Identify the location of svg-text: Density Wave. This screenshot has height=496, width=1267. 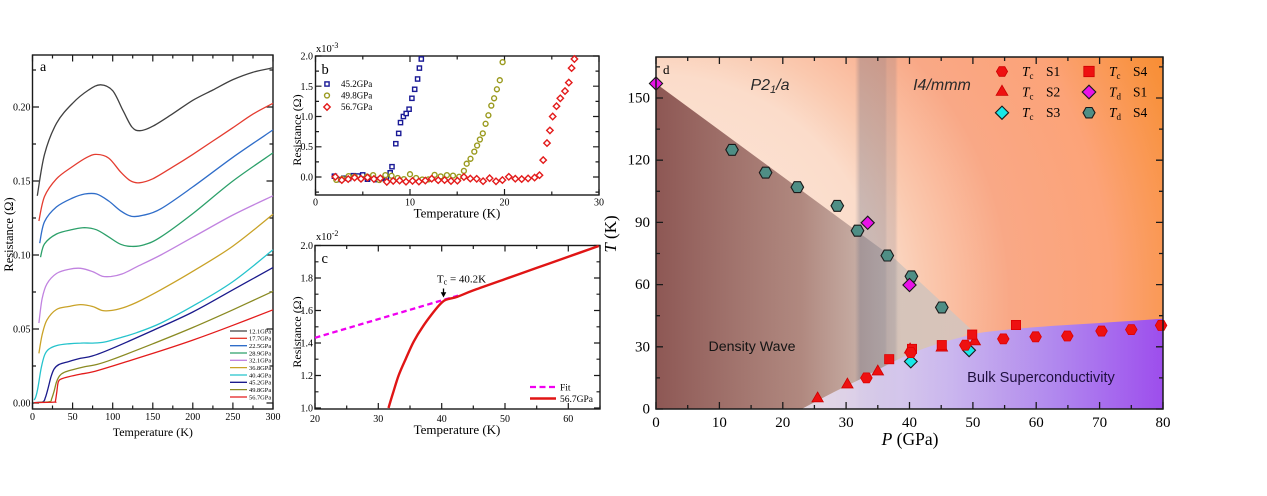
(752, 347).